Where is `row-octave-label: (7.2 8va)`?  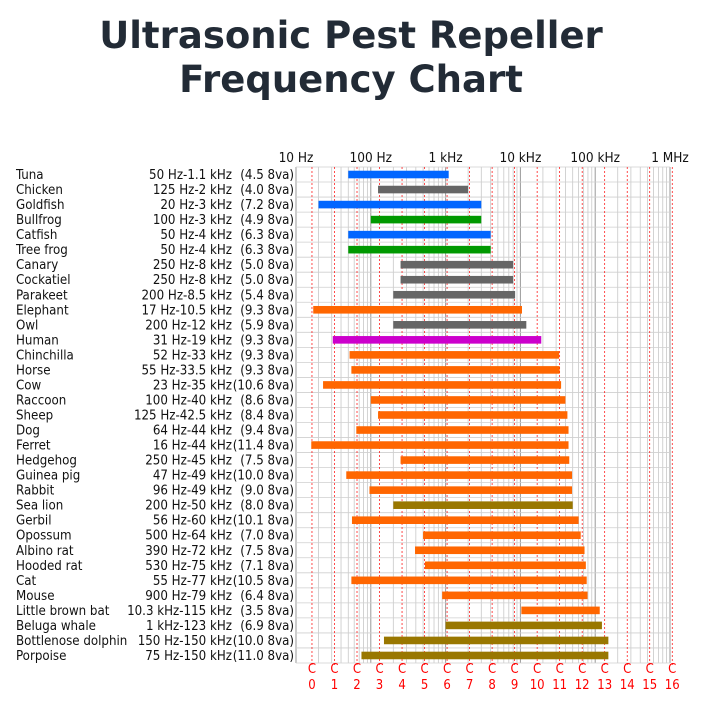
row-octave-label: (7.2 8va) is located at coordinates (267, 205).